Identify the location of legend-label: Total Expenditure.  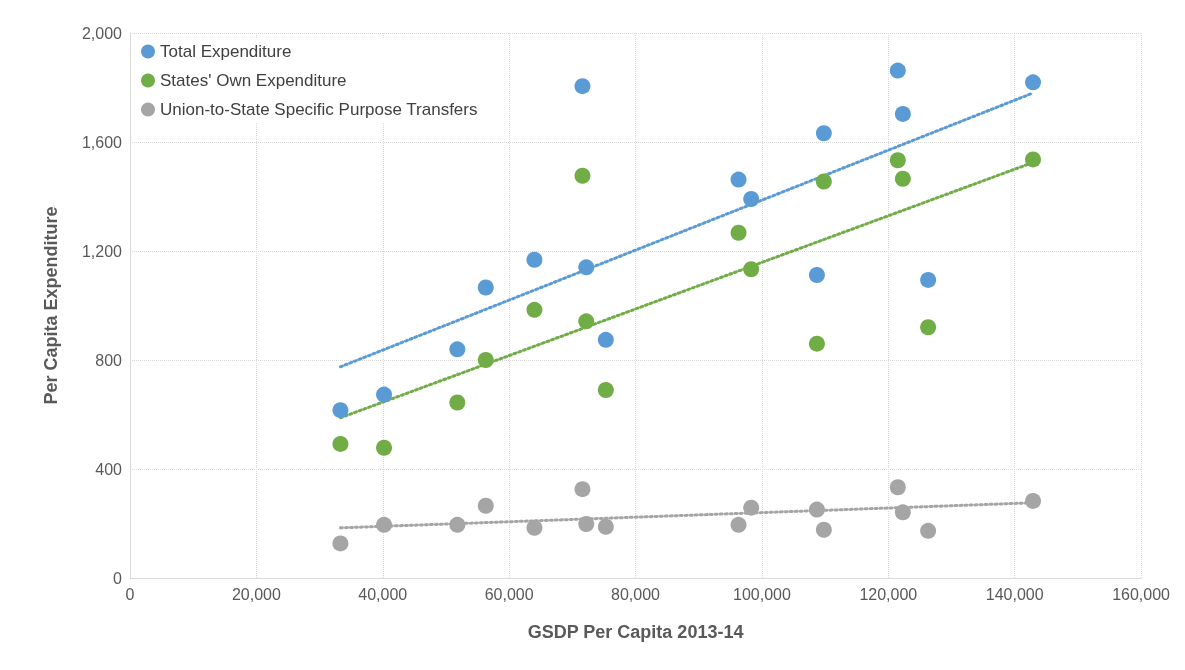
(226, 51).